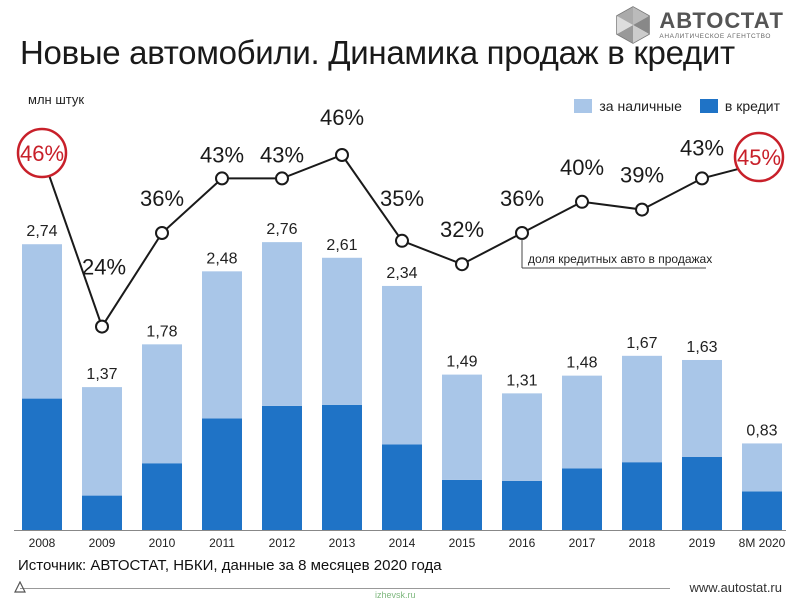 This screenshot has width=800, height=600. I want to click on share-label-2008: 46%, so click(42, 153).